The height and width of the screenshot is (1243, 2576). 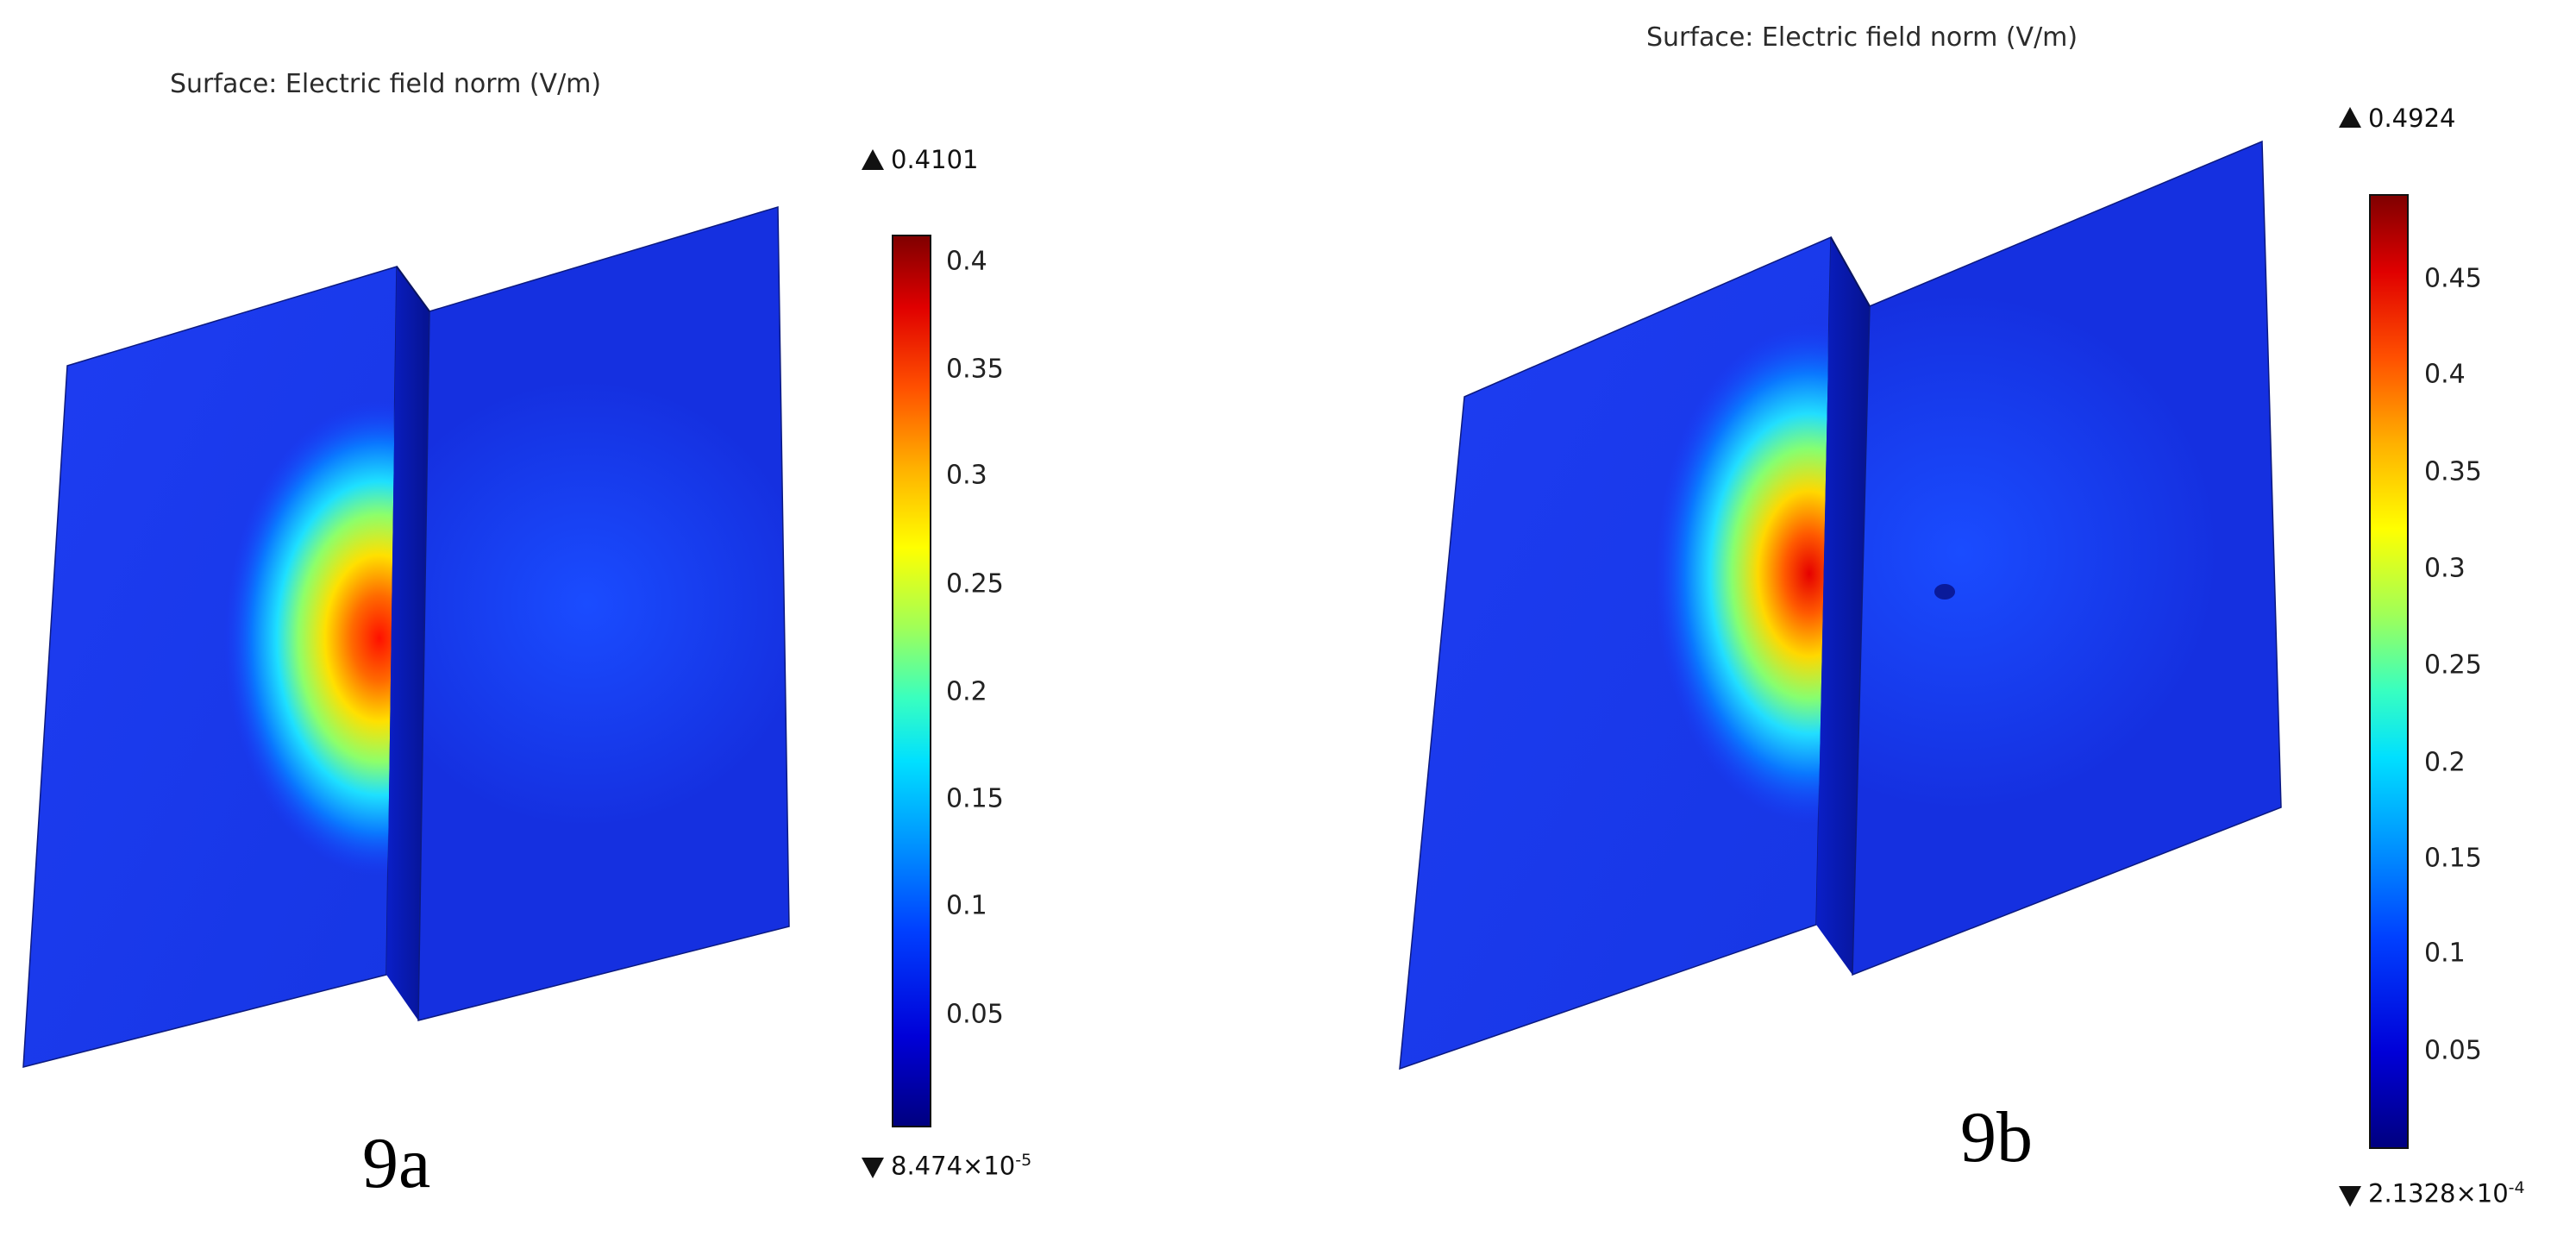 I want to click on colorbar-min-label: 2.1328×10-4, so click(x=2446, y=1193).